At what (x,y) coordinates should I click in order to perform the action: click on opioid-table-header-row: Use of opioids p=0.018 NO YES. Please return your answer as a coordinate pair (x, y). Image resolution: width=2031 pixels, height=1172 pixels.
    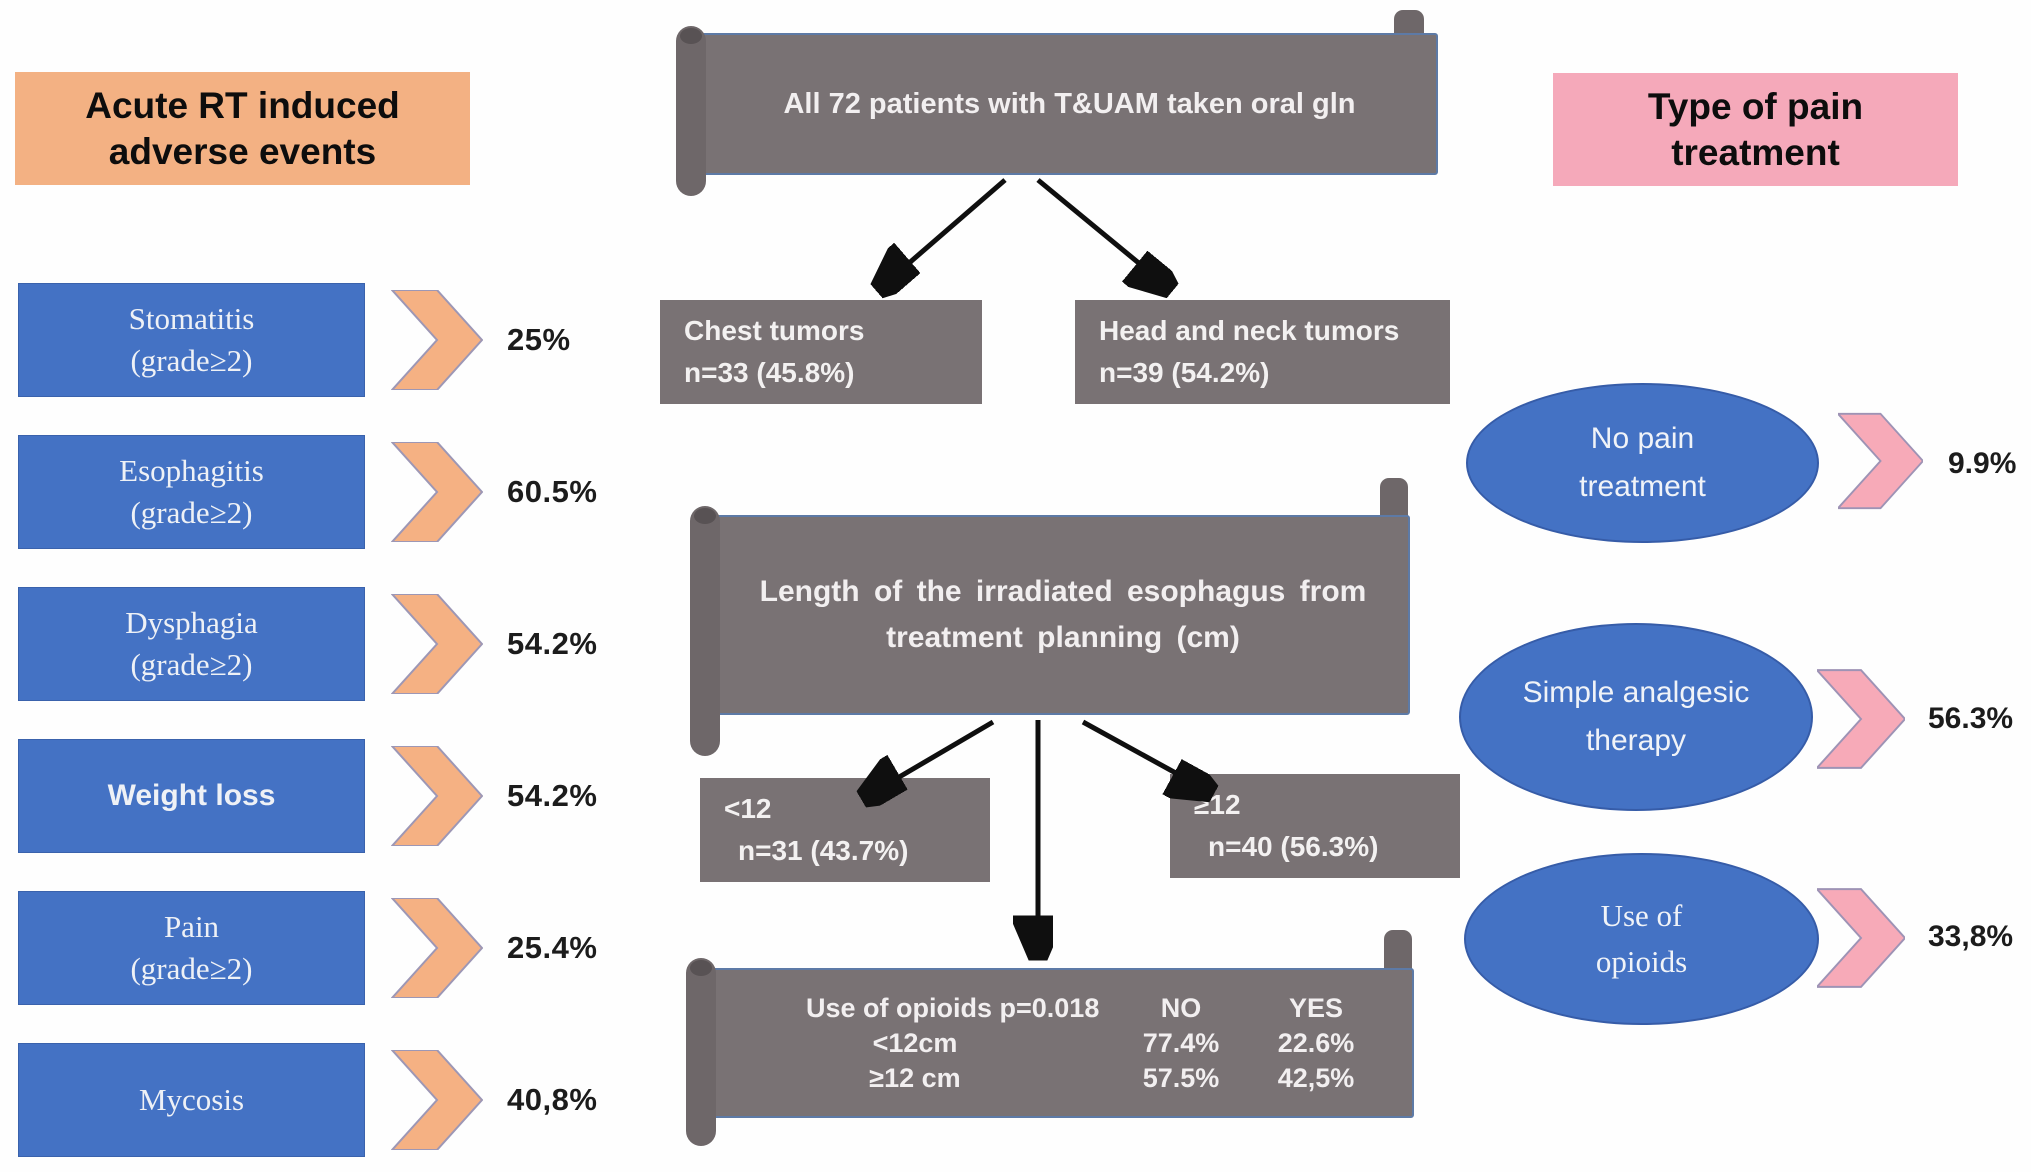
    Looking at the image, I should click on (1050, 1008).